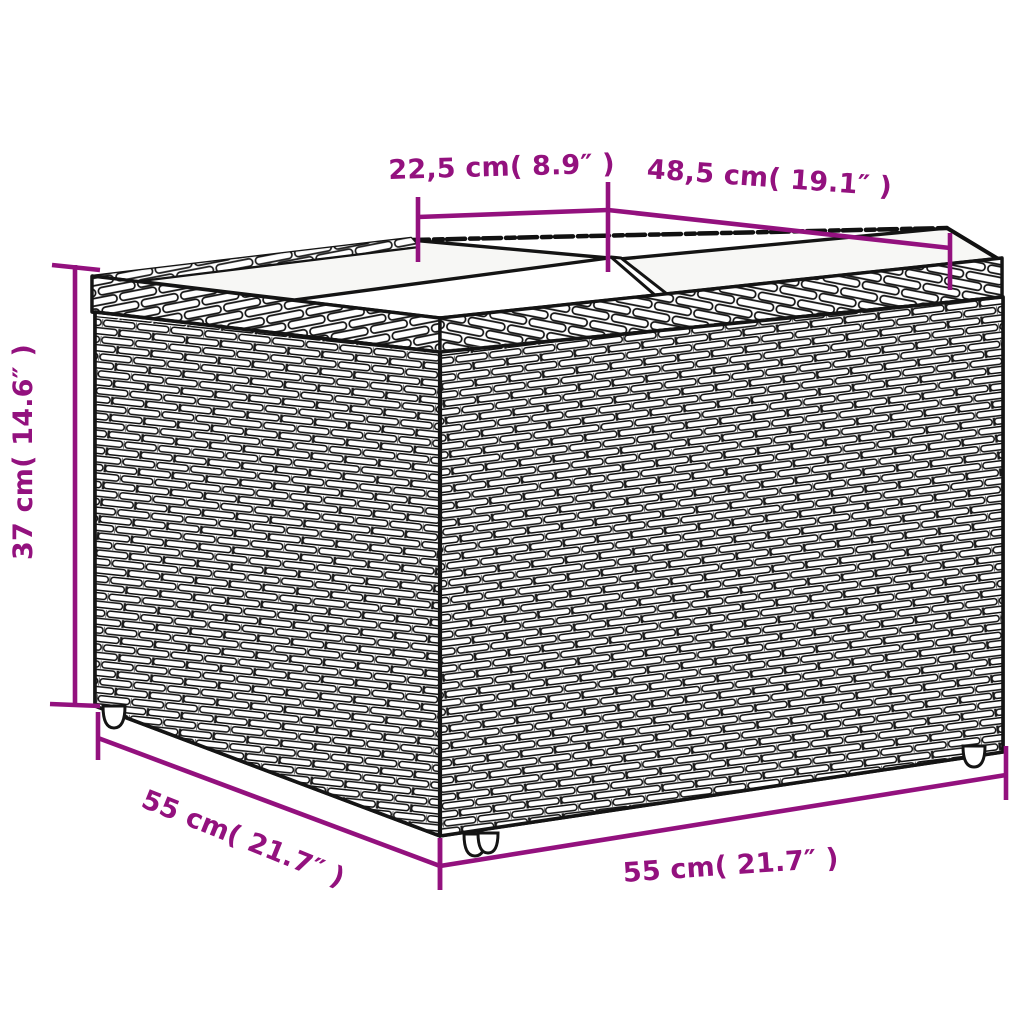 The image size is (1024, 1024). I want to click on dimension-label-glass-panel-left-width: 22,5 cm( 8.9″ ), so click(501, 167).